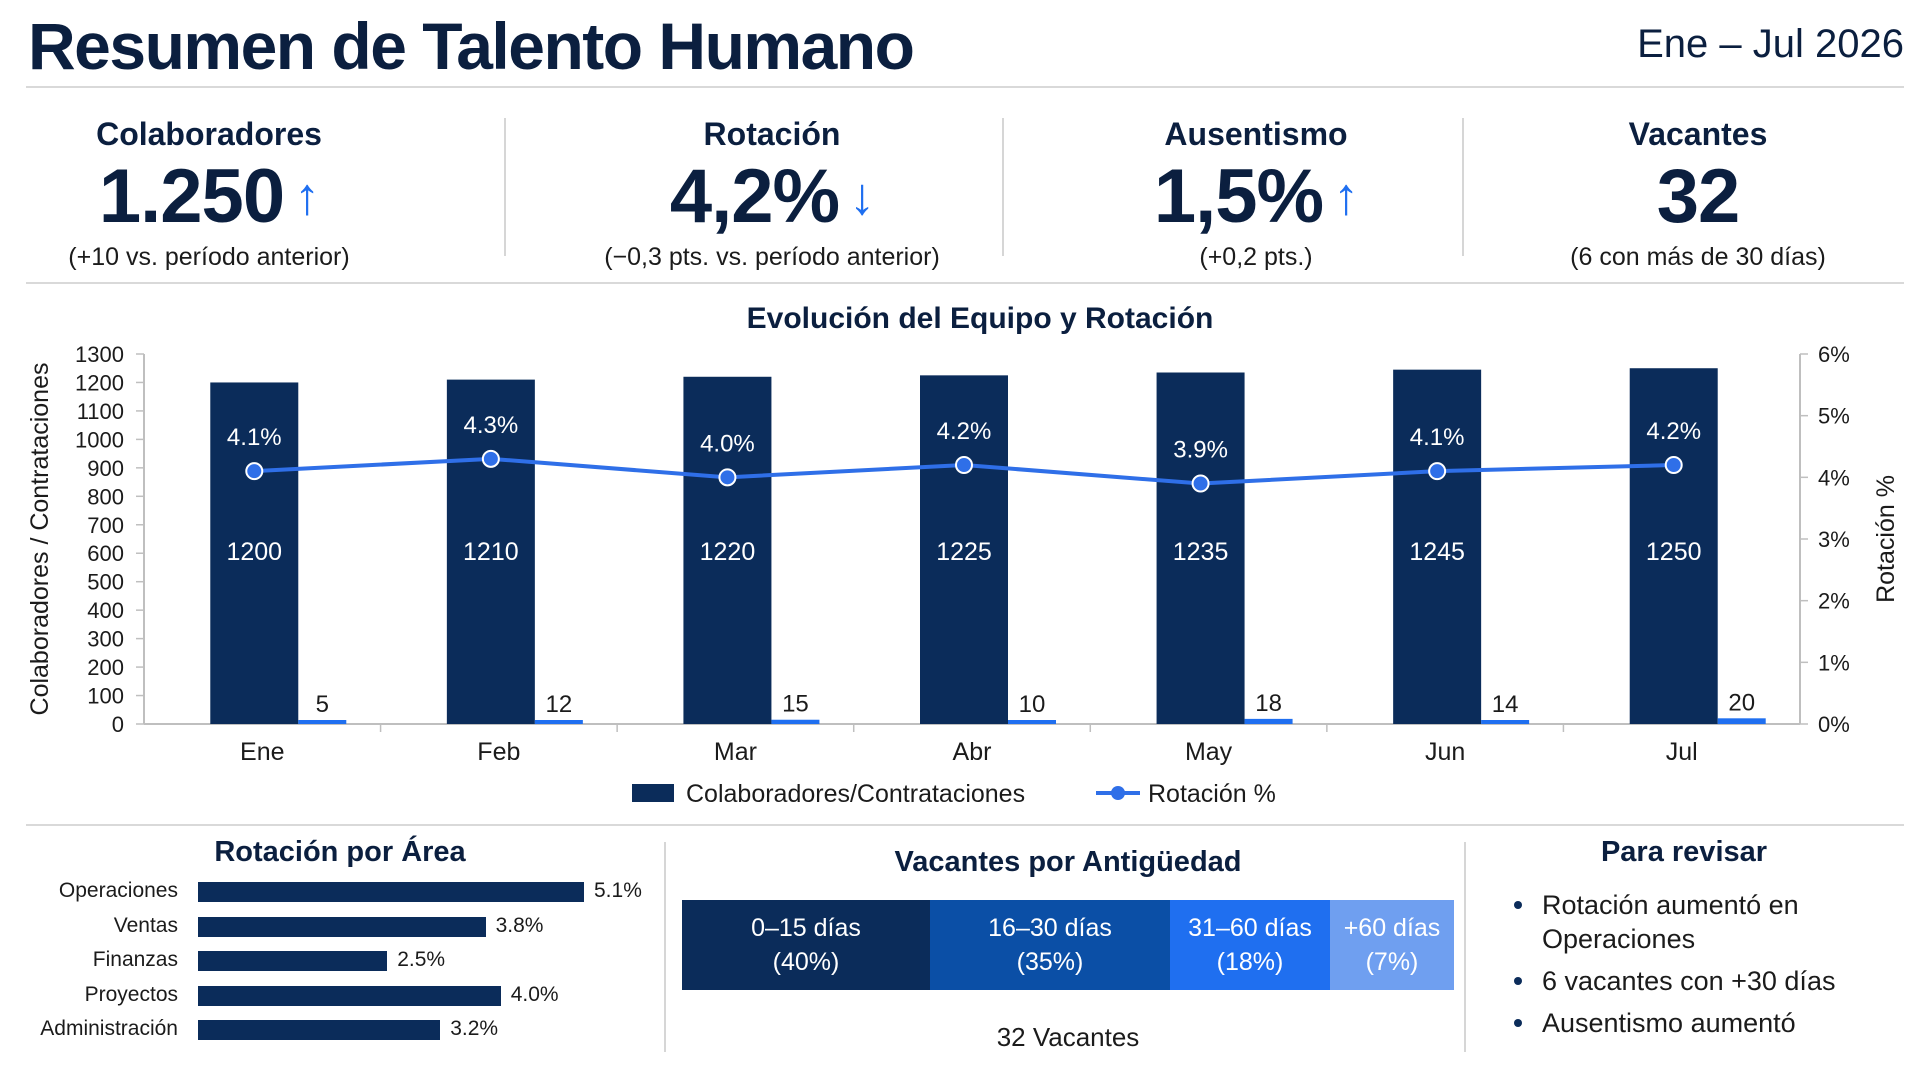  Describe the element at coordinates (105, 553) in the screenshot. I see `y-tick-label-left: 600` at that location.